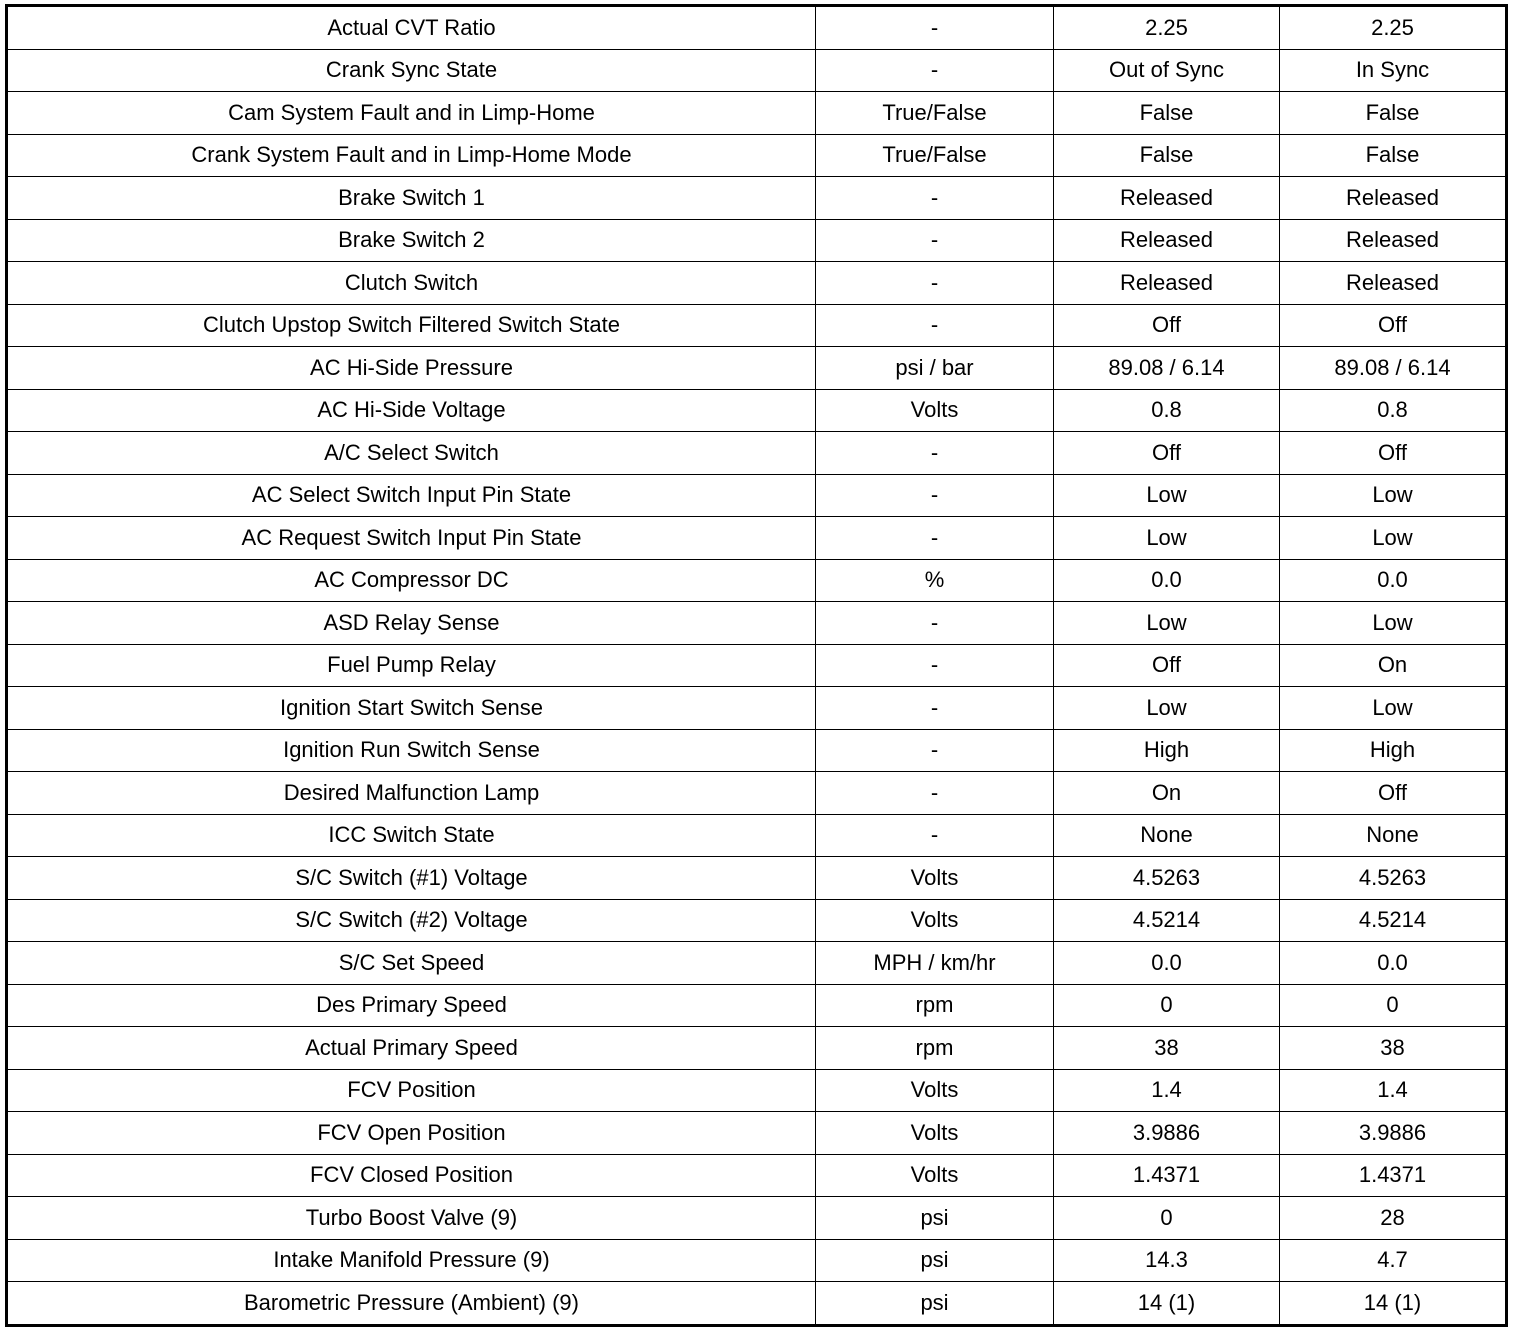 The width and height of the screenshot is (1520, 1327). I want to click on value-cell-2: 14 (1), so click(1393, 1303).